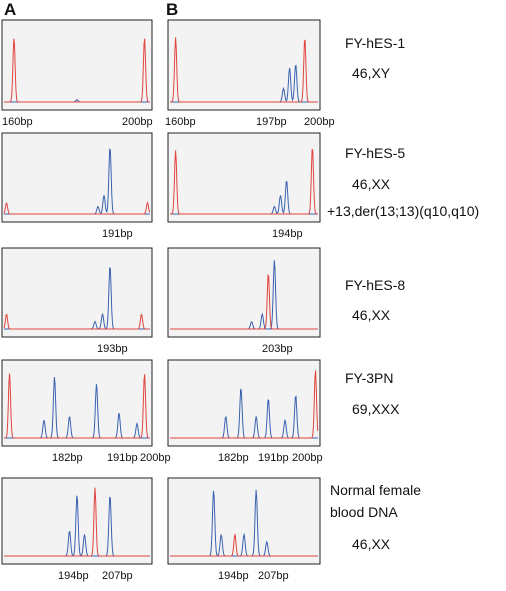 This screenshot has width=506, height=591. Describe the element at coordinates (375, 490) in the screenshot. I see `sample-name: Normal female` at that location.